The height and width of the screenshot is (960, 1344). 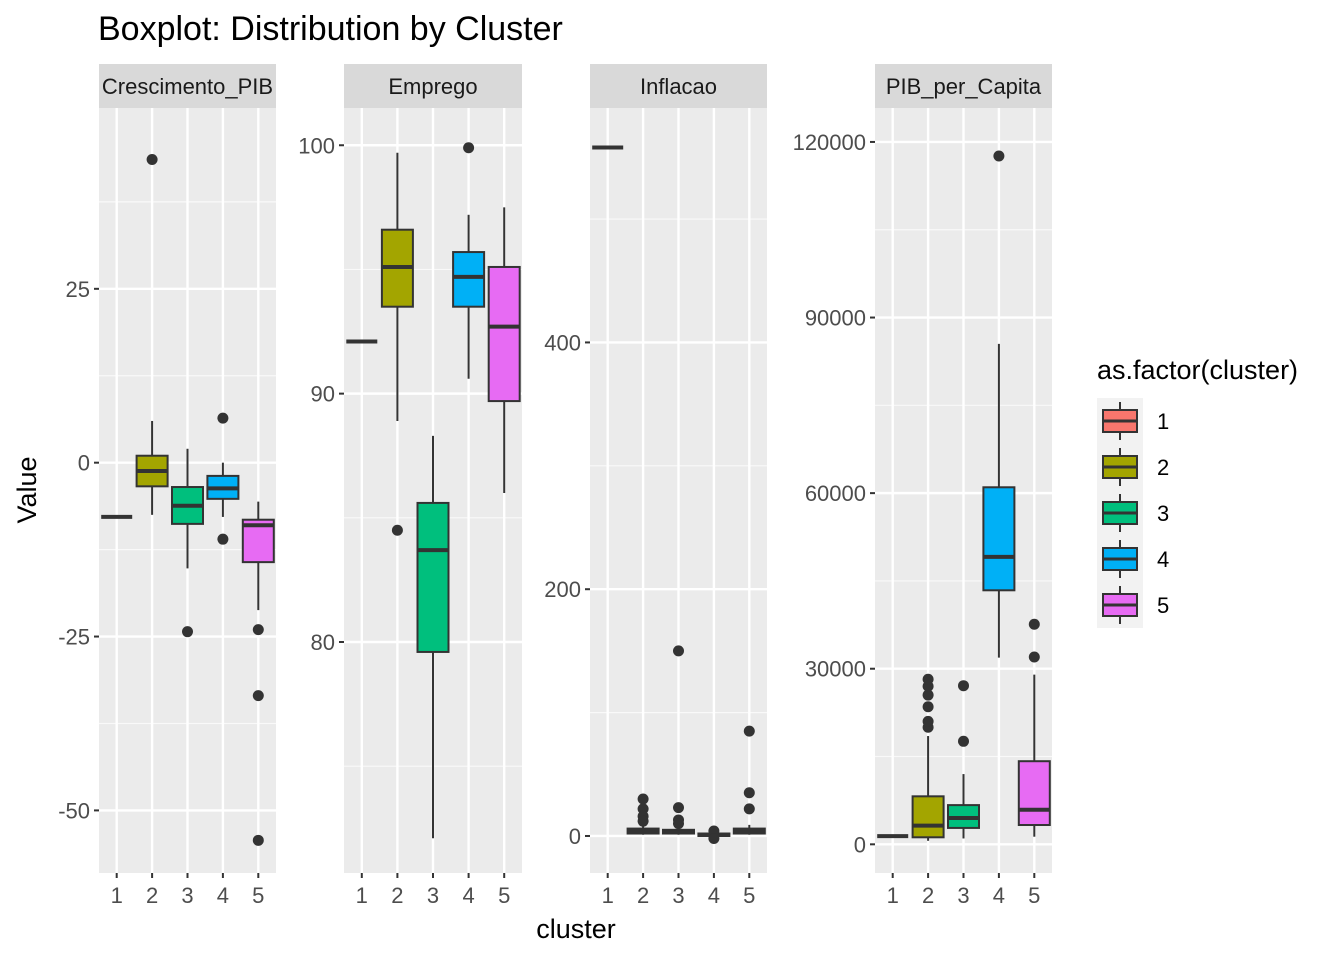 I want to click on legend-label: 2, so click(x=1163, y=467).